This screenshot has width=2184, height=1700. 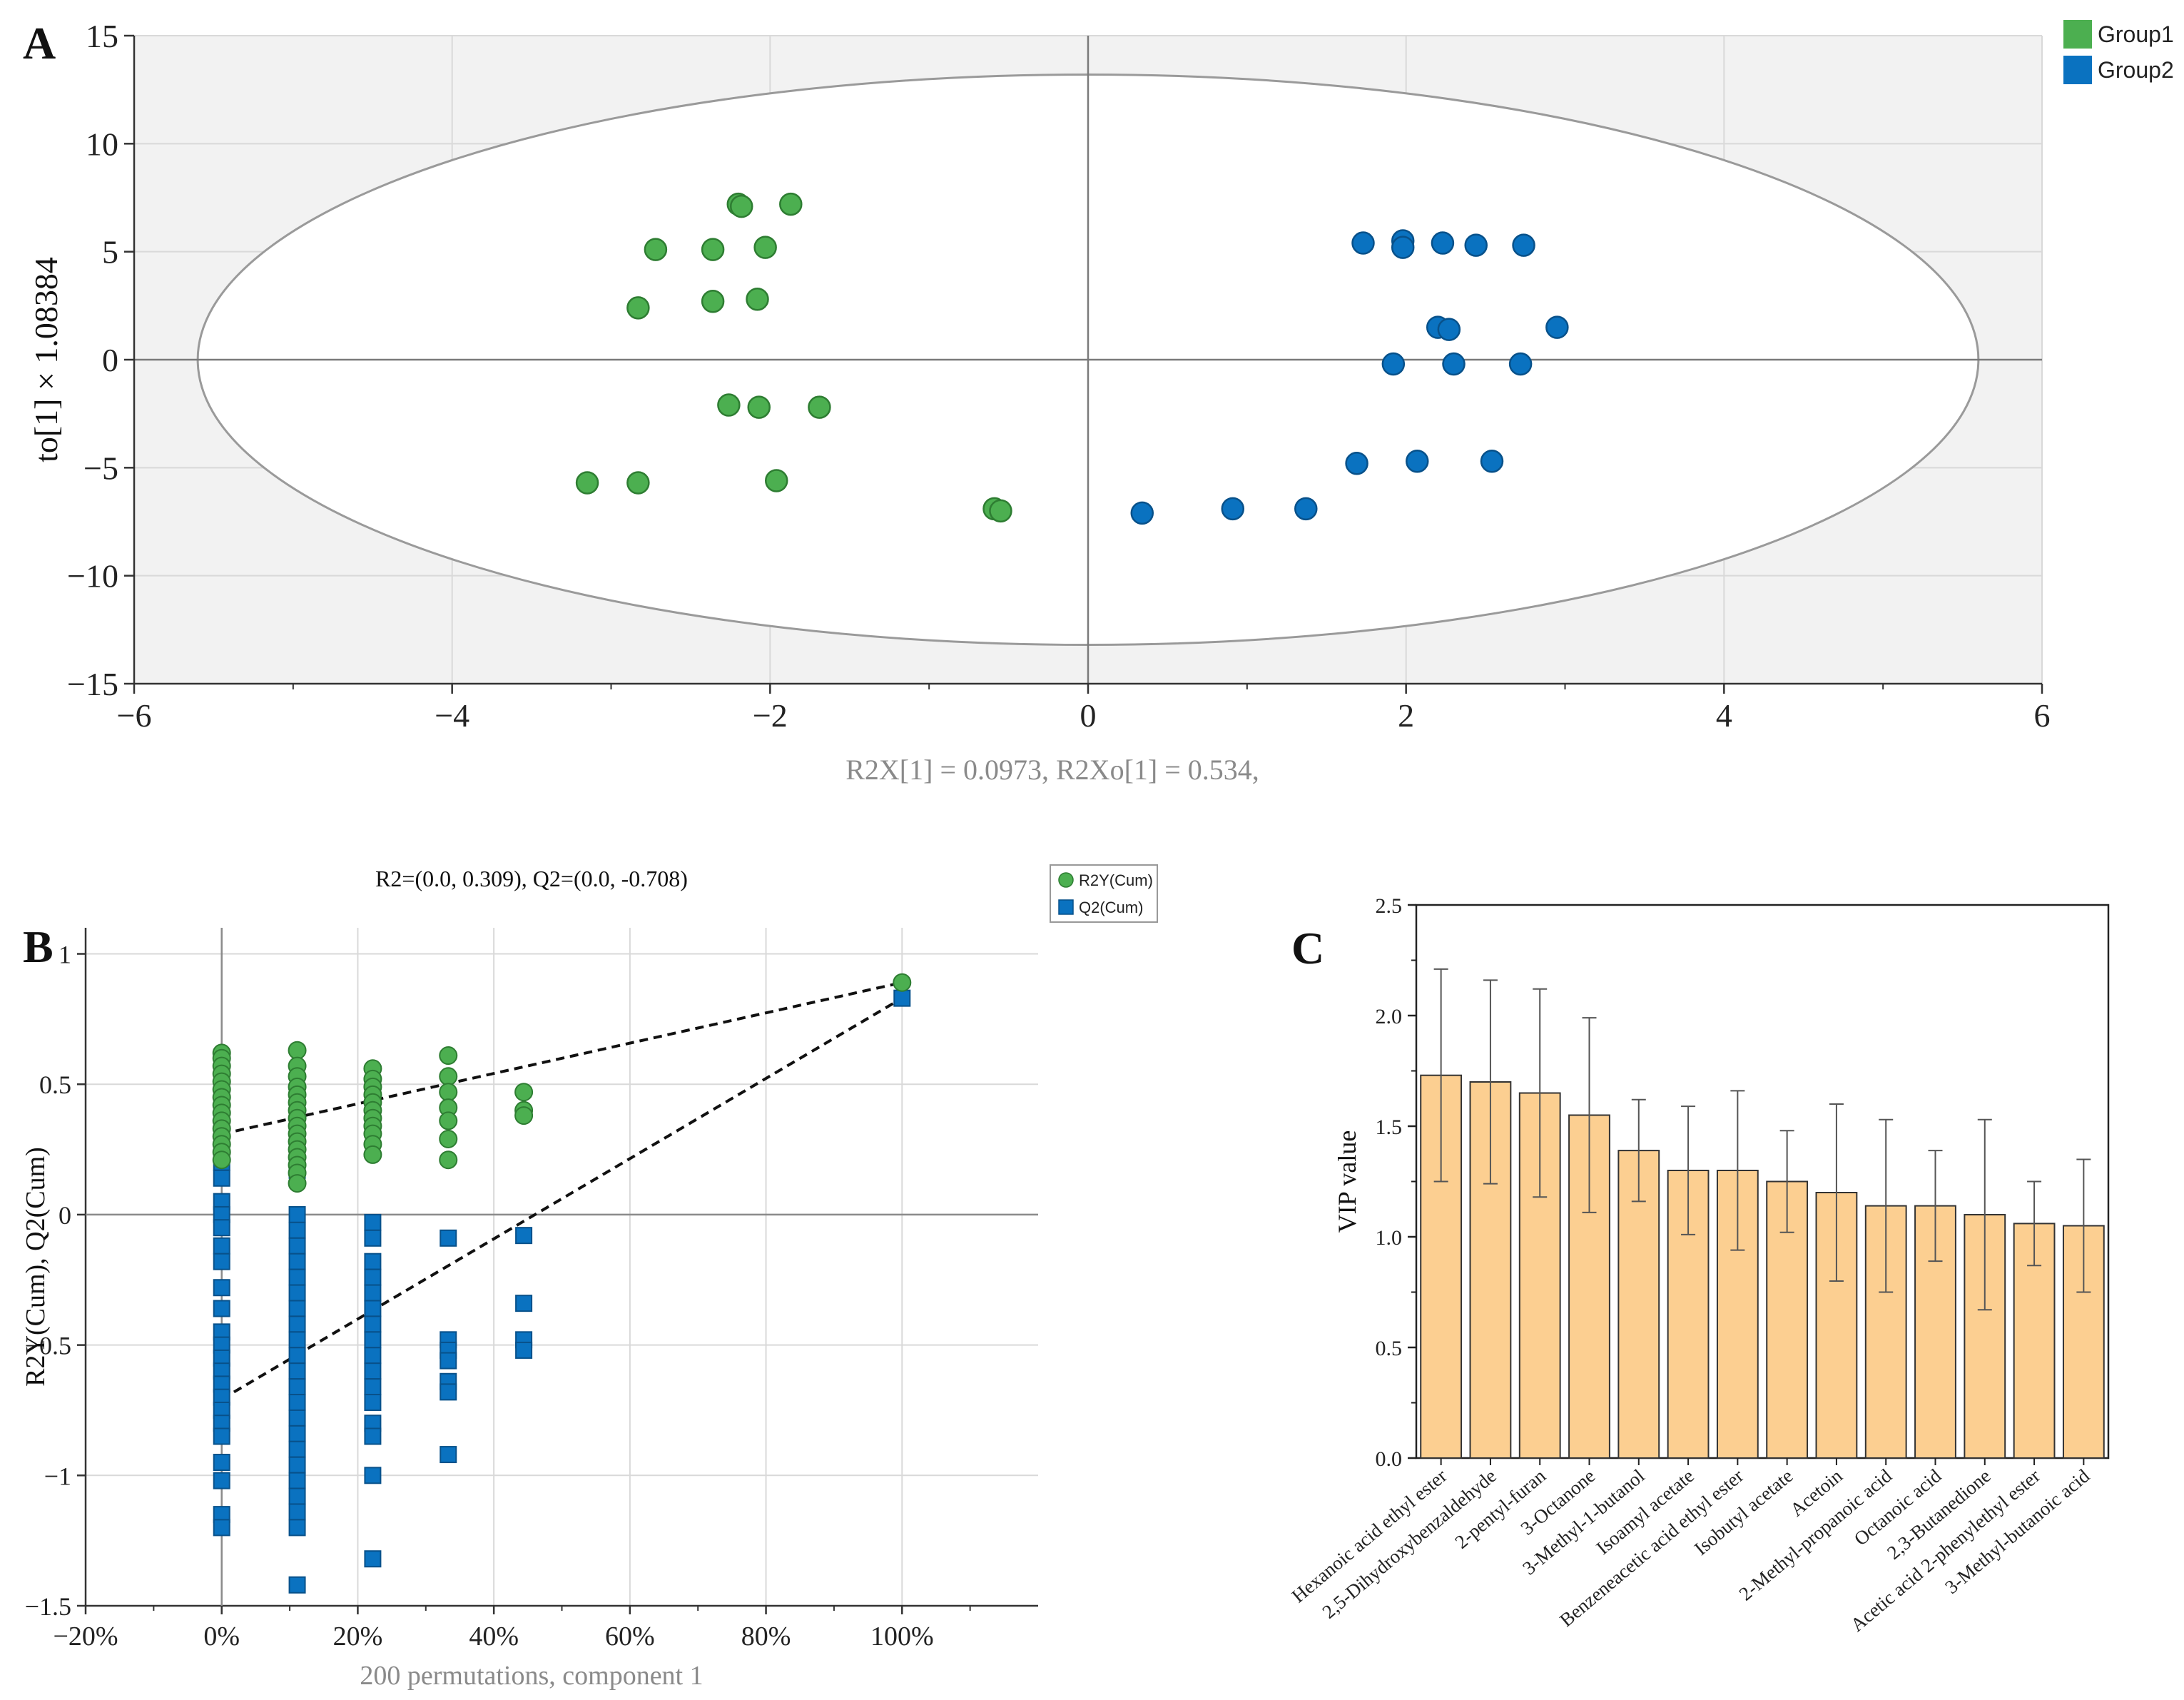 I want to click on panel-b-y-axis-label: R2Y(Cum), Q2(Cum), so click(x=36, y=1267).